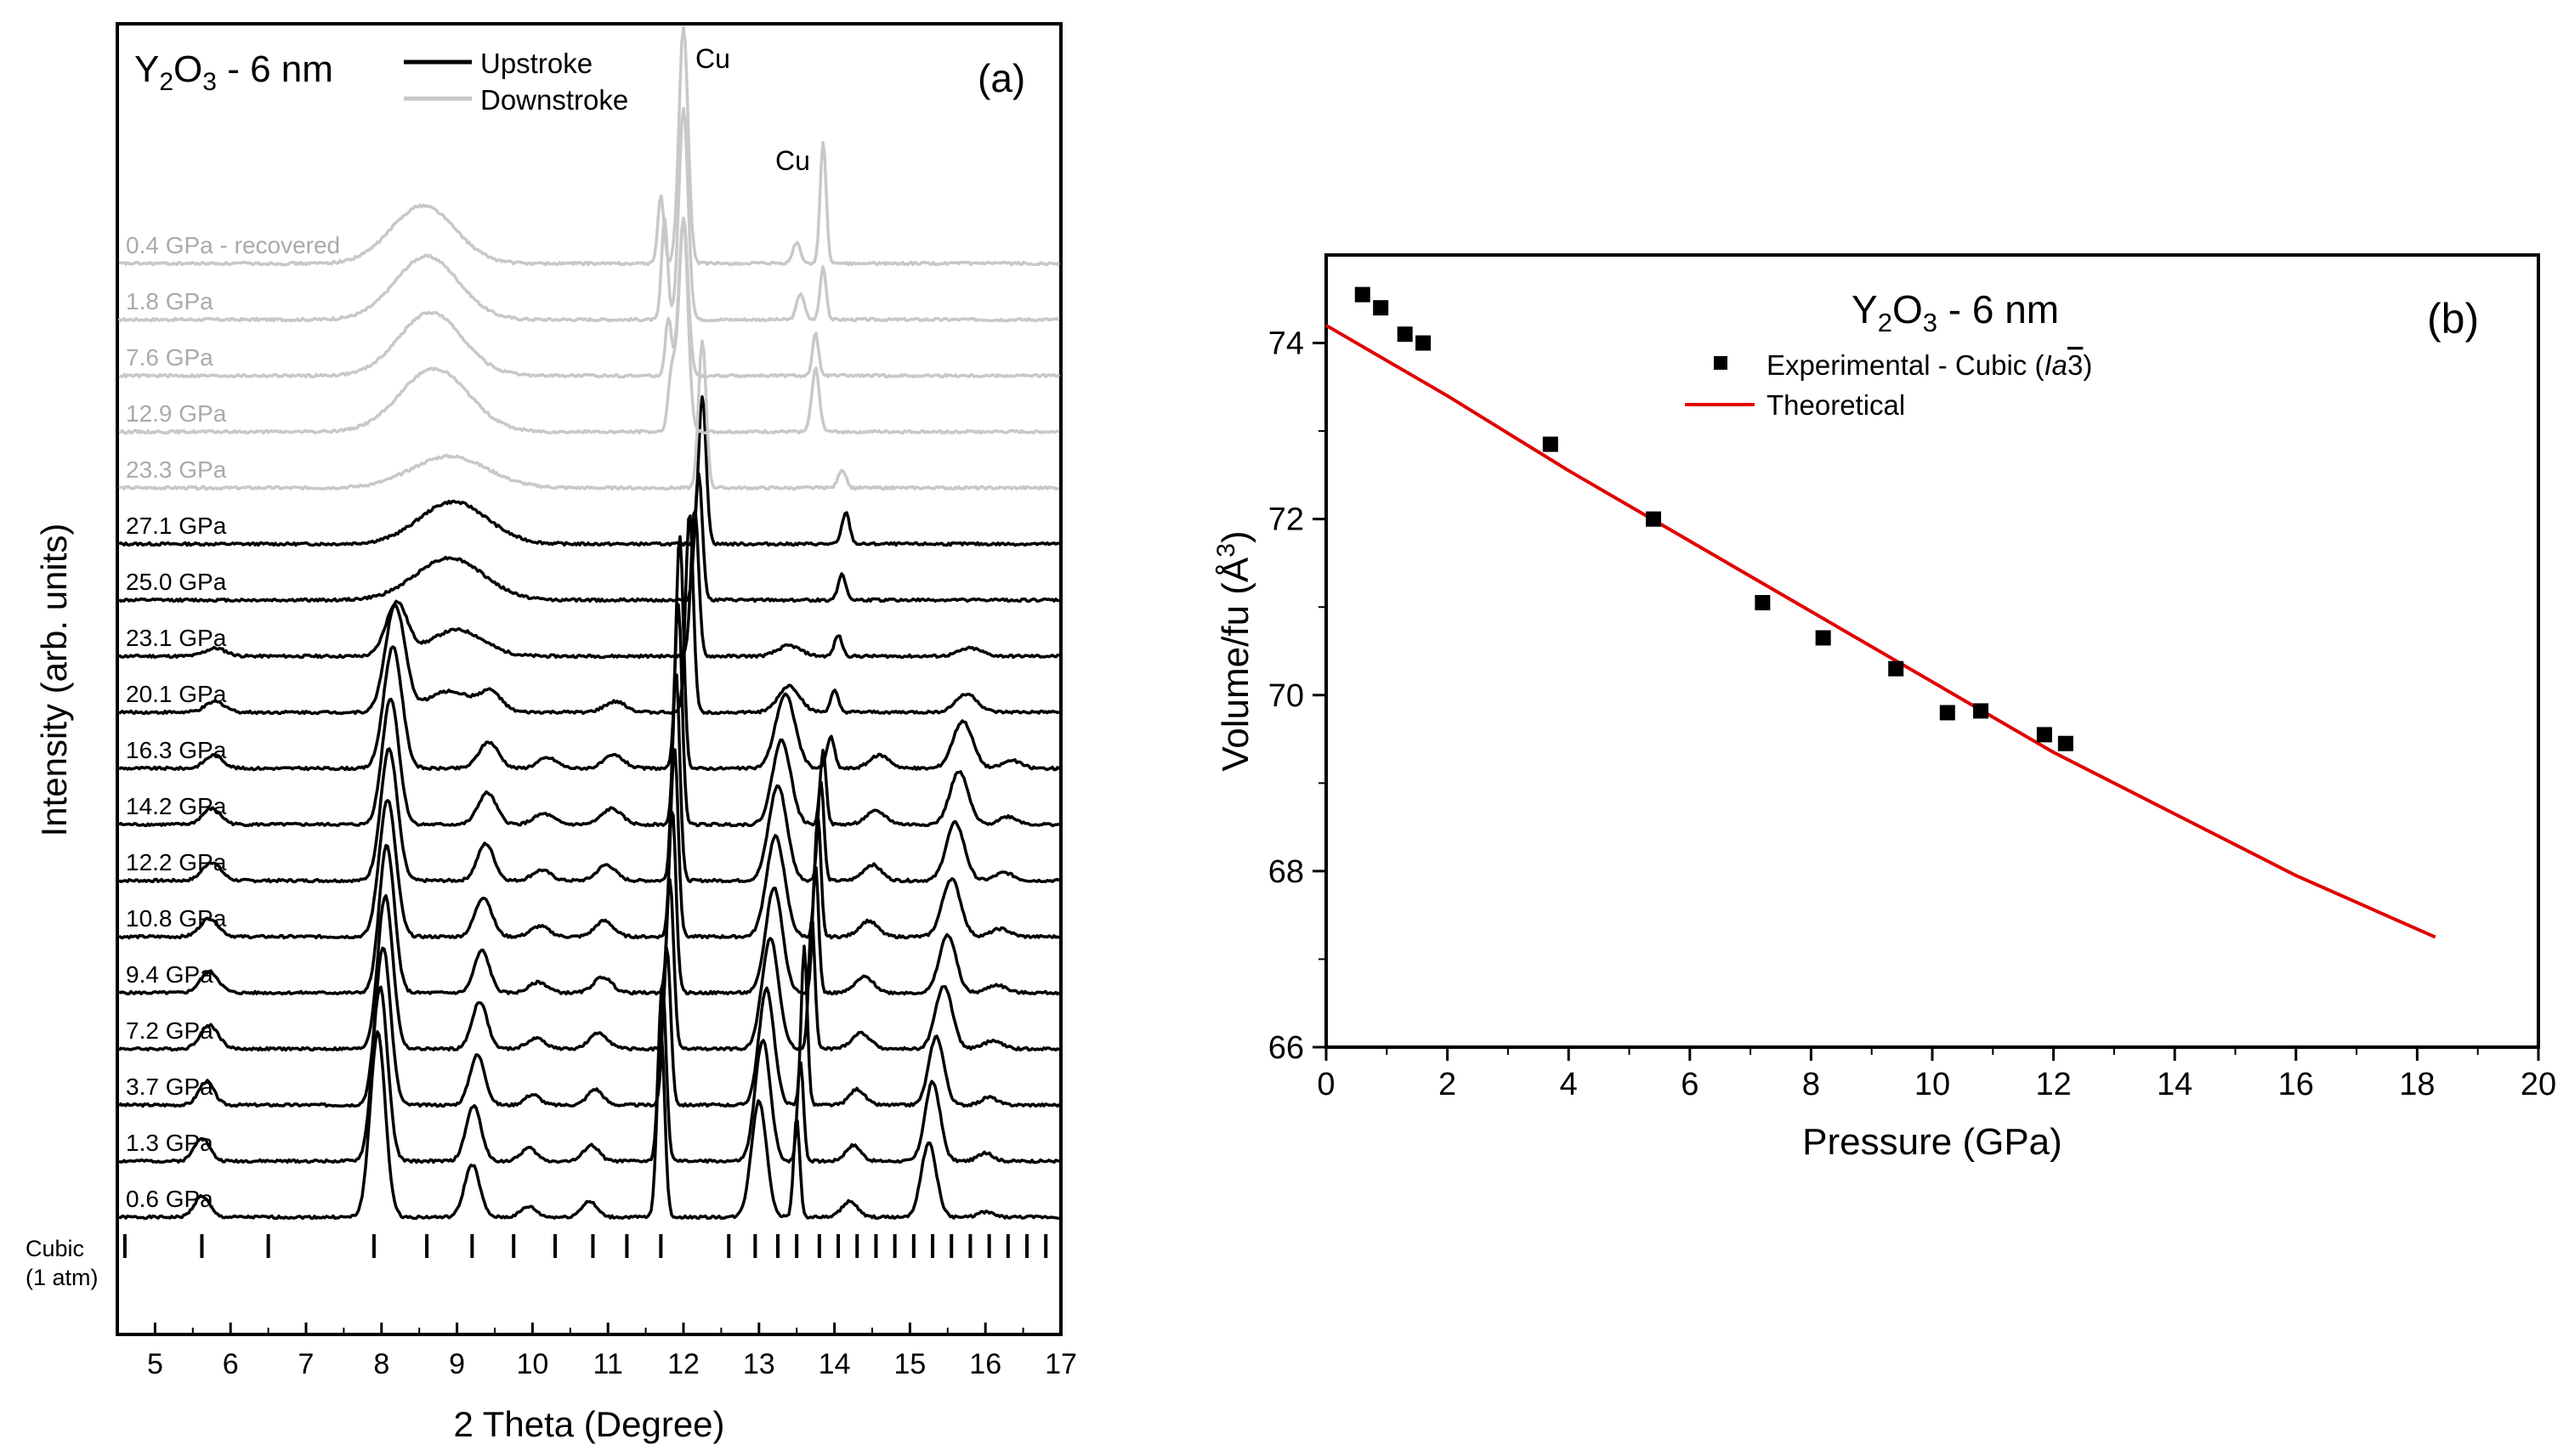 This screenshot has width=2569, height=1456. Describe the element at coordinates (177, 750) in the screenshot. I see `pattern-label-16-3-gpa: 16.3 GPa` at that location.